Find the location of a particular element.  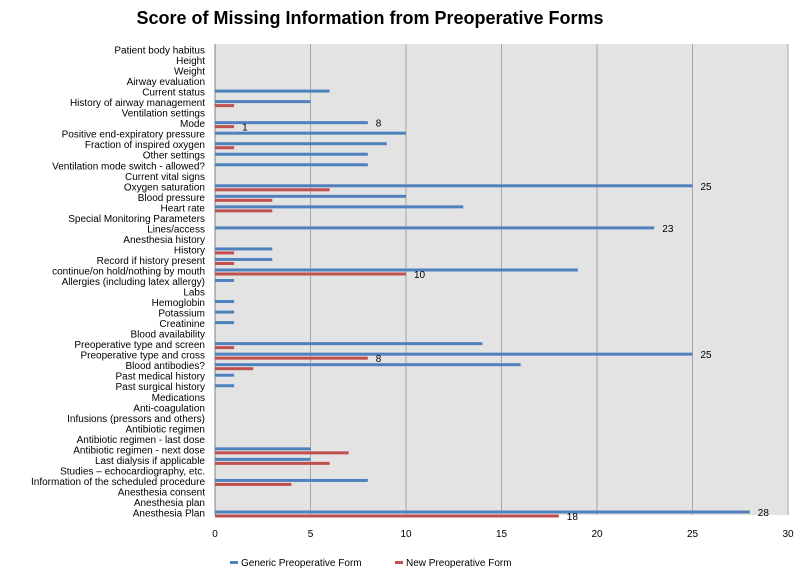

category-label: Anesthesia Plan is located at coordinates (169, 514).